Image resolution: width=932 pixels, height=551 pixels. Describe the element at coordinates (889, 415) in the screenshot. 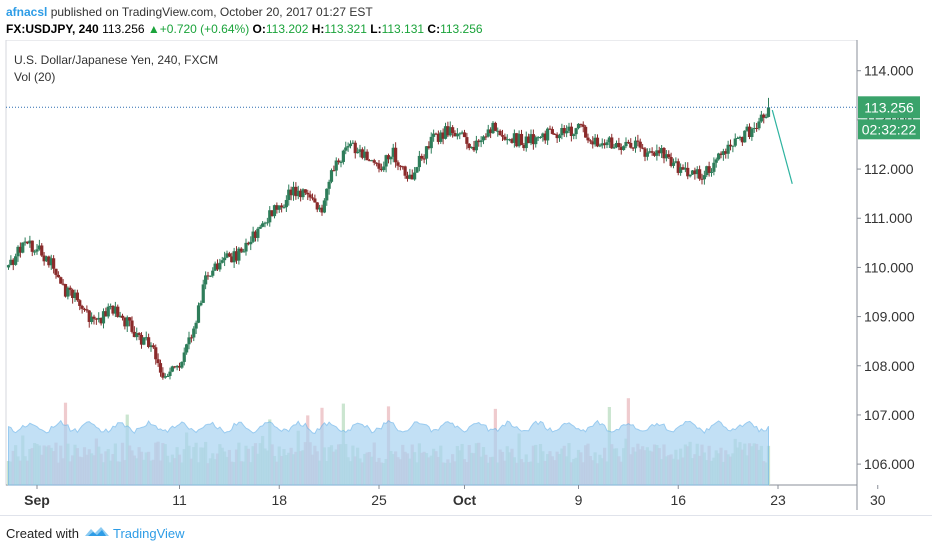

I see `price-tick-label: 107.000` at that location.